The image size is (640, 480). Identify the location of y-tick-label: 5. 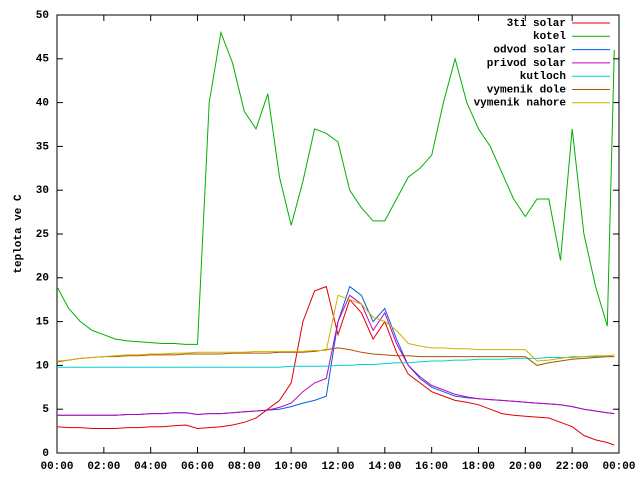
(45, 410).